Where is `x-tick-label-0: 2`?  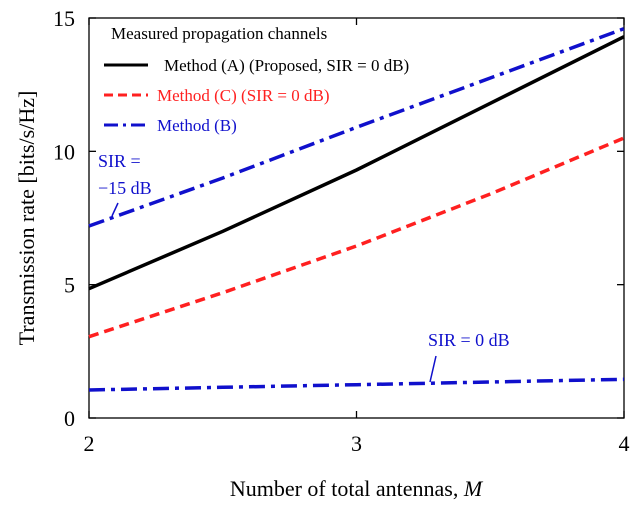
x-tick-label-0: 2 is located at coordinates (89, 443).